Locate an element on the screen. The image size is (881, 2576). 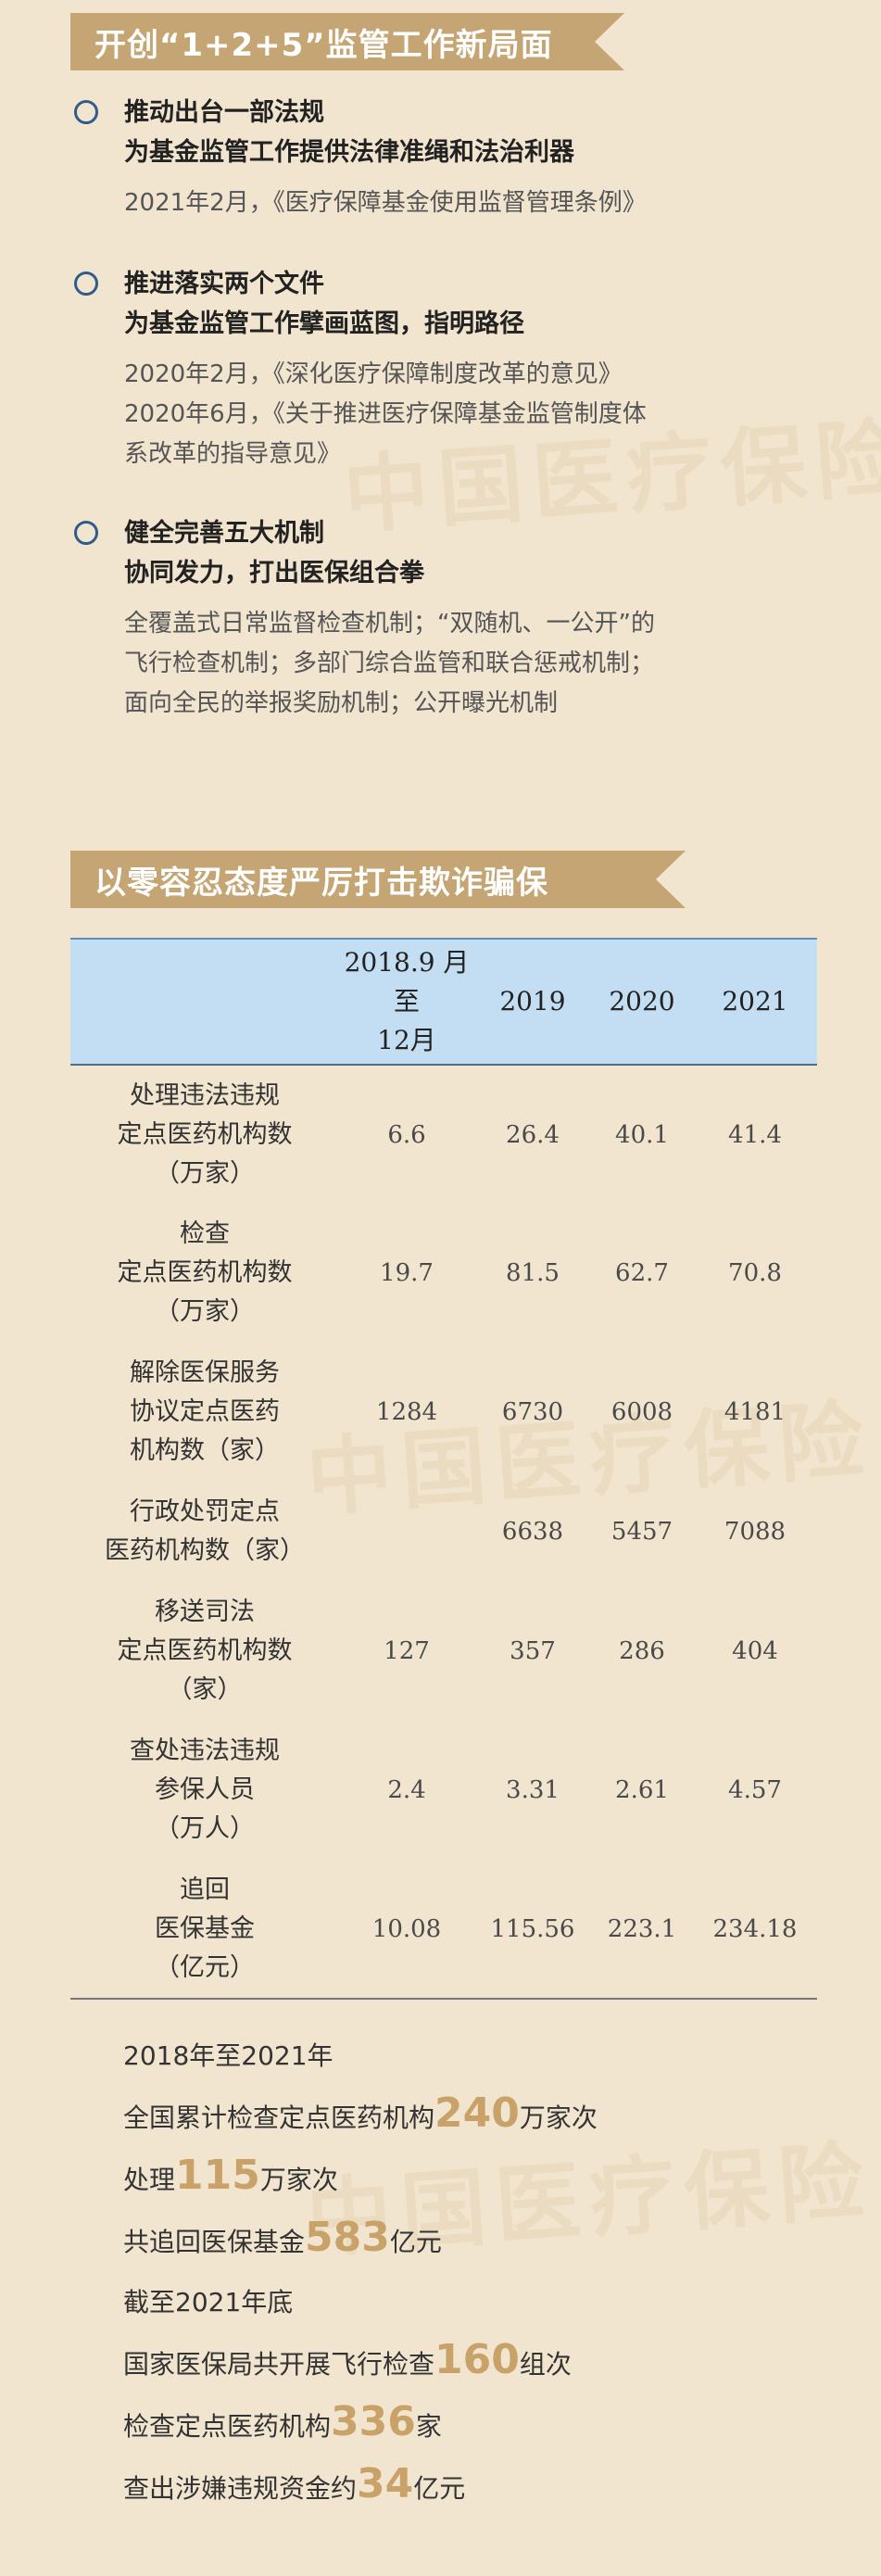
table-cell: 286 is located at coordinates (642, 1651).